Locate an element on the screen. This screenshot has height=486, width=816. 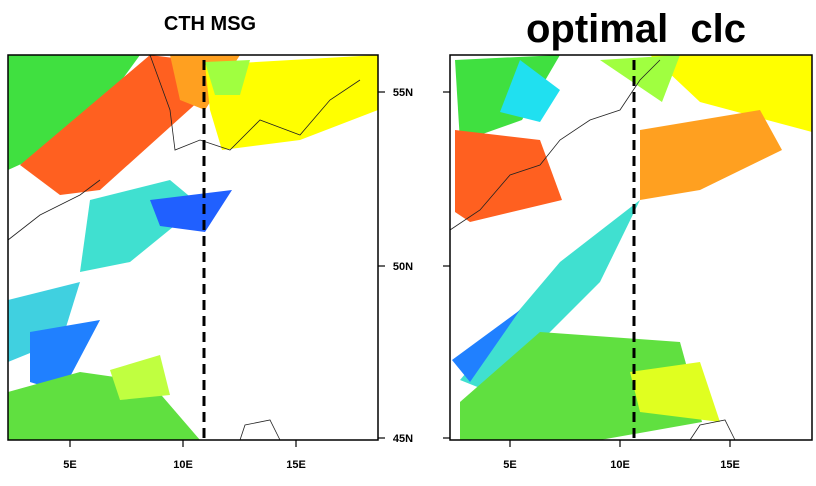
panel-title: optimal clc is located at coordinates (636, 29).